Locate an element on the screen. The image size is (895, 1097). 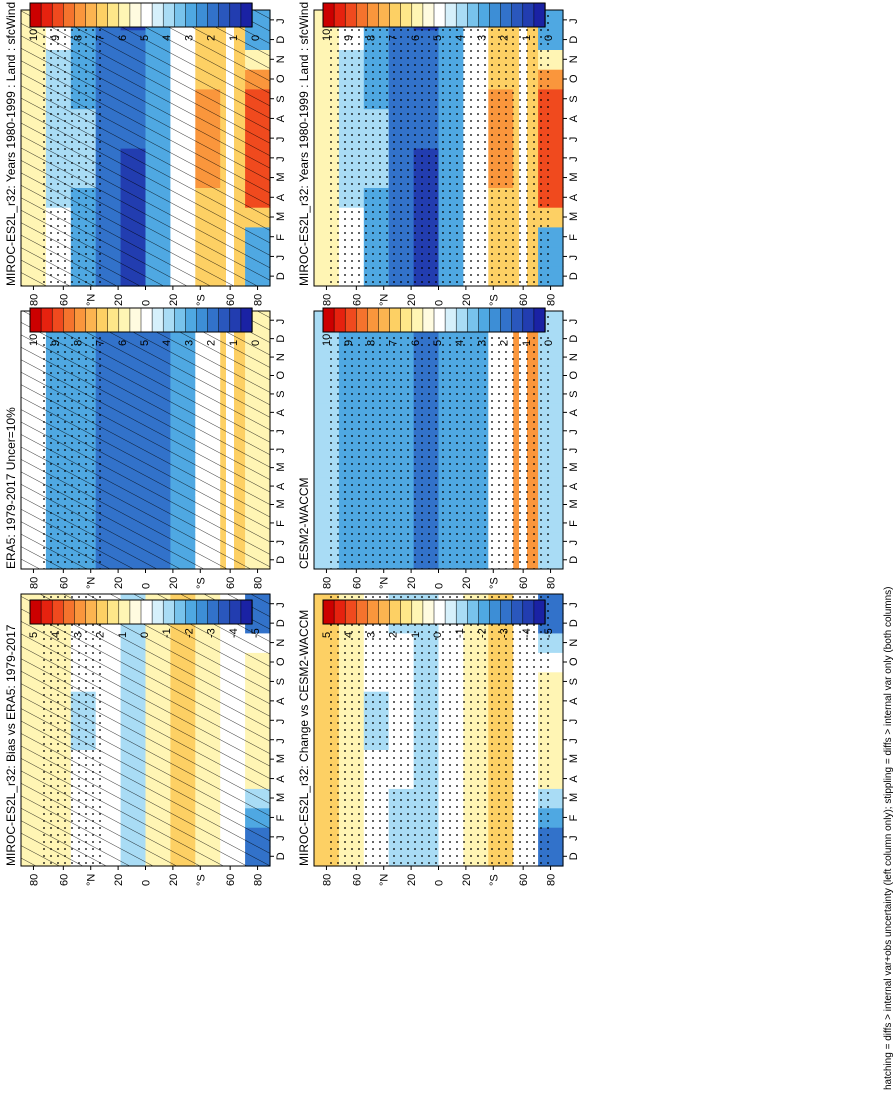
lat-tick-label: °N is located at coordinates (385, 583).